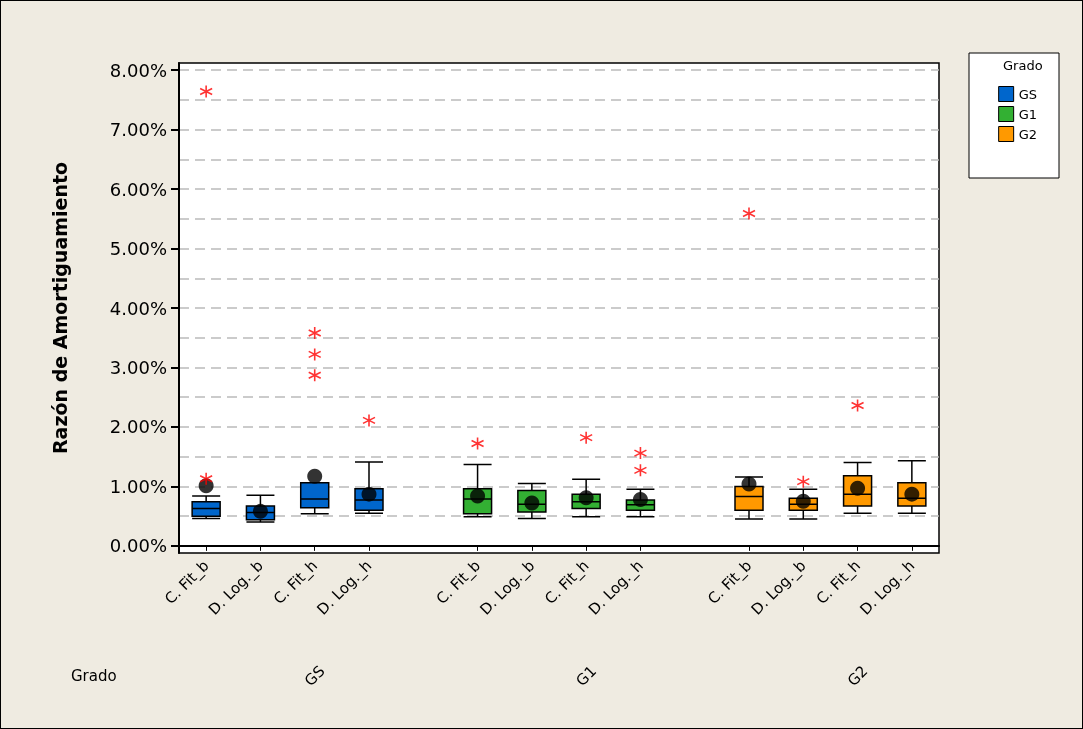  I want to click on y-tick-label: 8.00%, so click(138, 70).